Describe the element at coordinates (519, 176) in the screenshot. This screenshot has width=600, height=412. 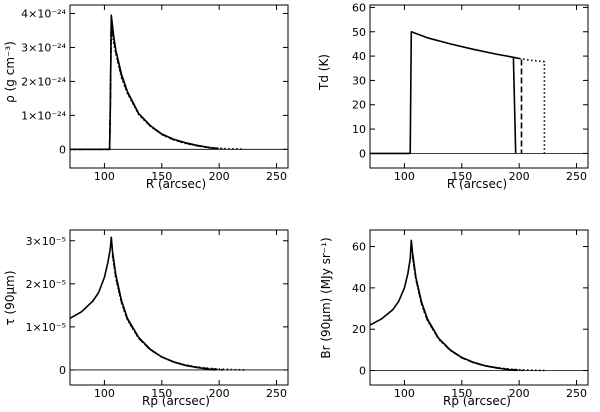
I see `temperature-x-tick-label: 200` at that location.